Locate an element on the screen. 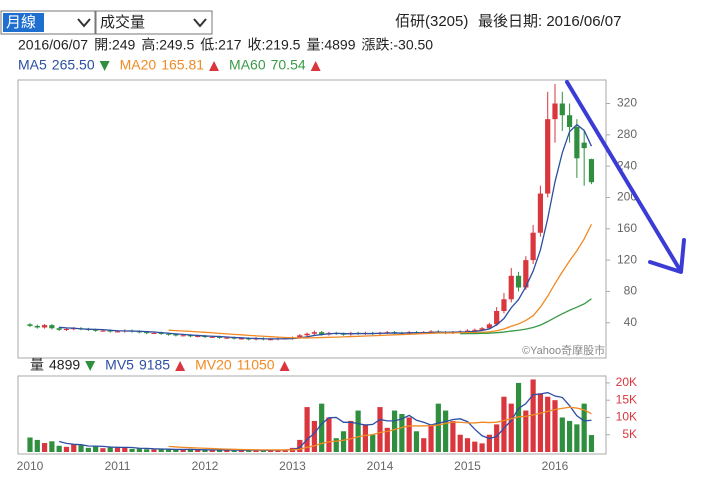 This screenshot has width=720, height=488. quote-item: 量:4899 is located at coordinates (330, 45).